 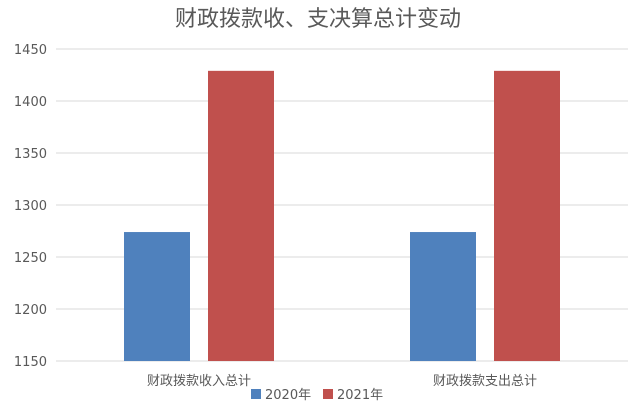 What do you see at coordinates (342, 381) in the screenshot?
I see `x-axis-ticks: 财政拨款收入总计 财政拨款支出总计` at bounding box center [342, 381].